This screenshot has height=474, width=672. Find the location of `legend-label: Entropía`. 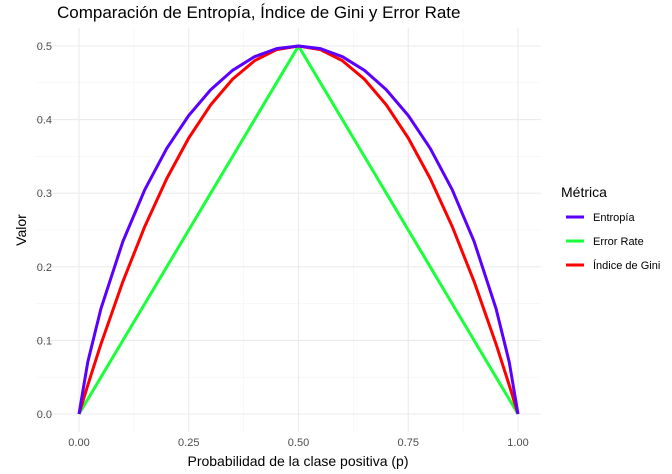

legend-label: Entropía is located at coordinates (614, 218).